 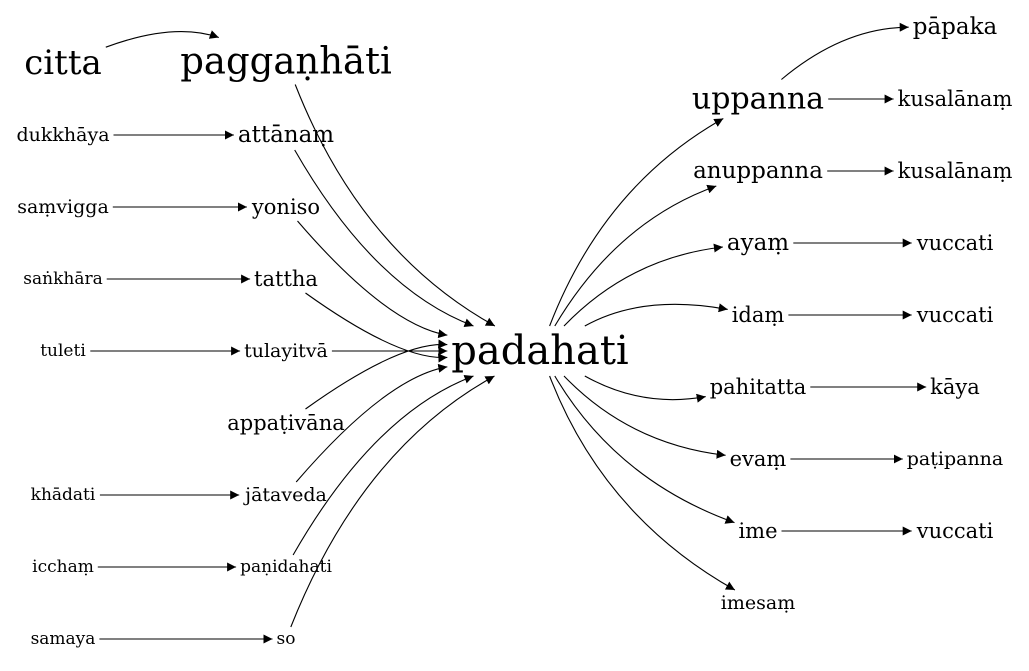 What do you see at coordinates (63, 495) in the screenshot?
I see `node-khadati: khādati` at bounding box center [63, 495].